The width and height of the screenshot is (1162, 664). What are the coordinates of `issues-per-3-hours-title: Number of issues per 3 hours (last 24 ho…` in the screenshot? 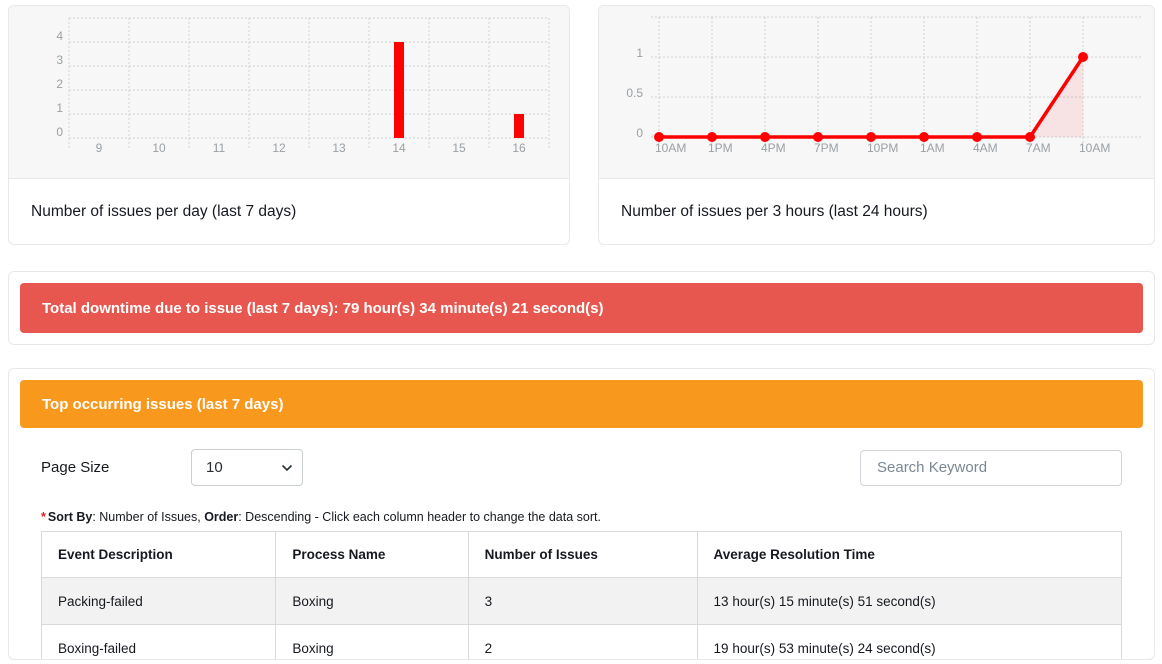 It's located at (774, 211).